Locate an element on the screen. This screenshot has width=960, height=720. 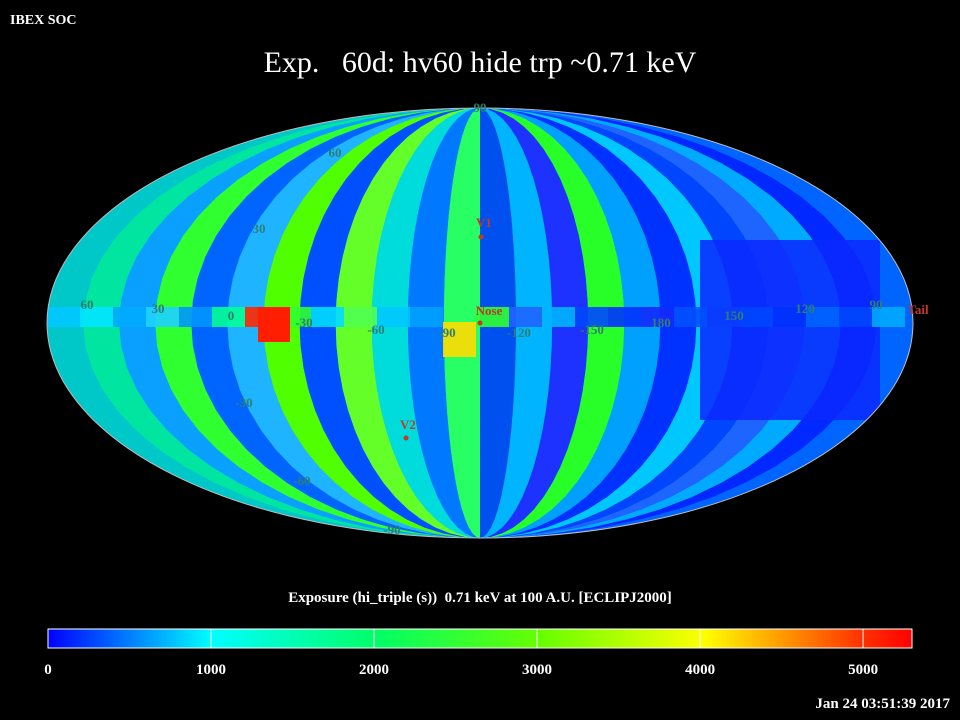
lon-label: 0 is located at coordinates (231, 315).